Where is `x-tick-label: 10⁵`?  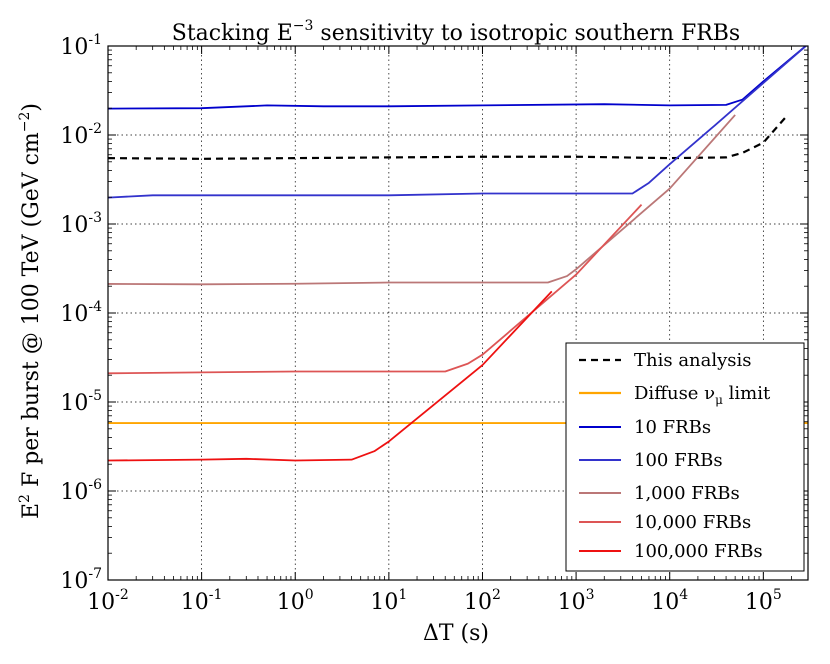
x-tick-label: 10⁵ is located at coordinates (763, 601).